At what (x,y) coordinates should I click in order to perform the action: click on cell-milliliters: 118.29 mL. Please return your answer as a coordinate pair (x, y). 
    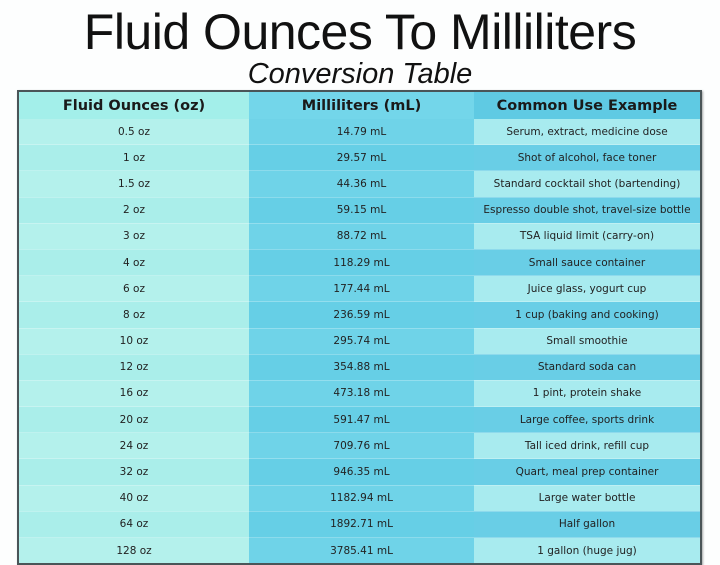
    Looking at the image, I should click on (361, 262).